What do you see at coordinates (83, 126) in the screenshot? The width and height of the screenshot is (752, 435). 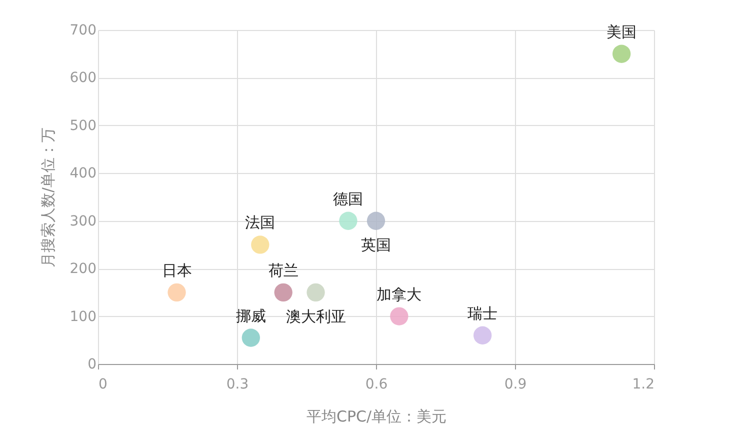 I see `y-tick-label: 500` at bounding box center [83, 126].